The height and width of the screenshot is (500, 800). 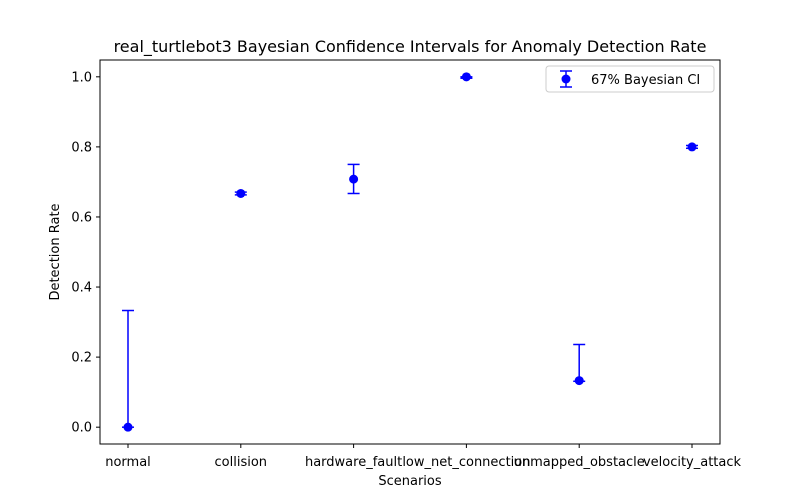 I want to click on legend-box, so click(x=630, y=79).